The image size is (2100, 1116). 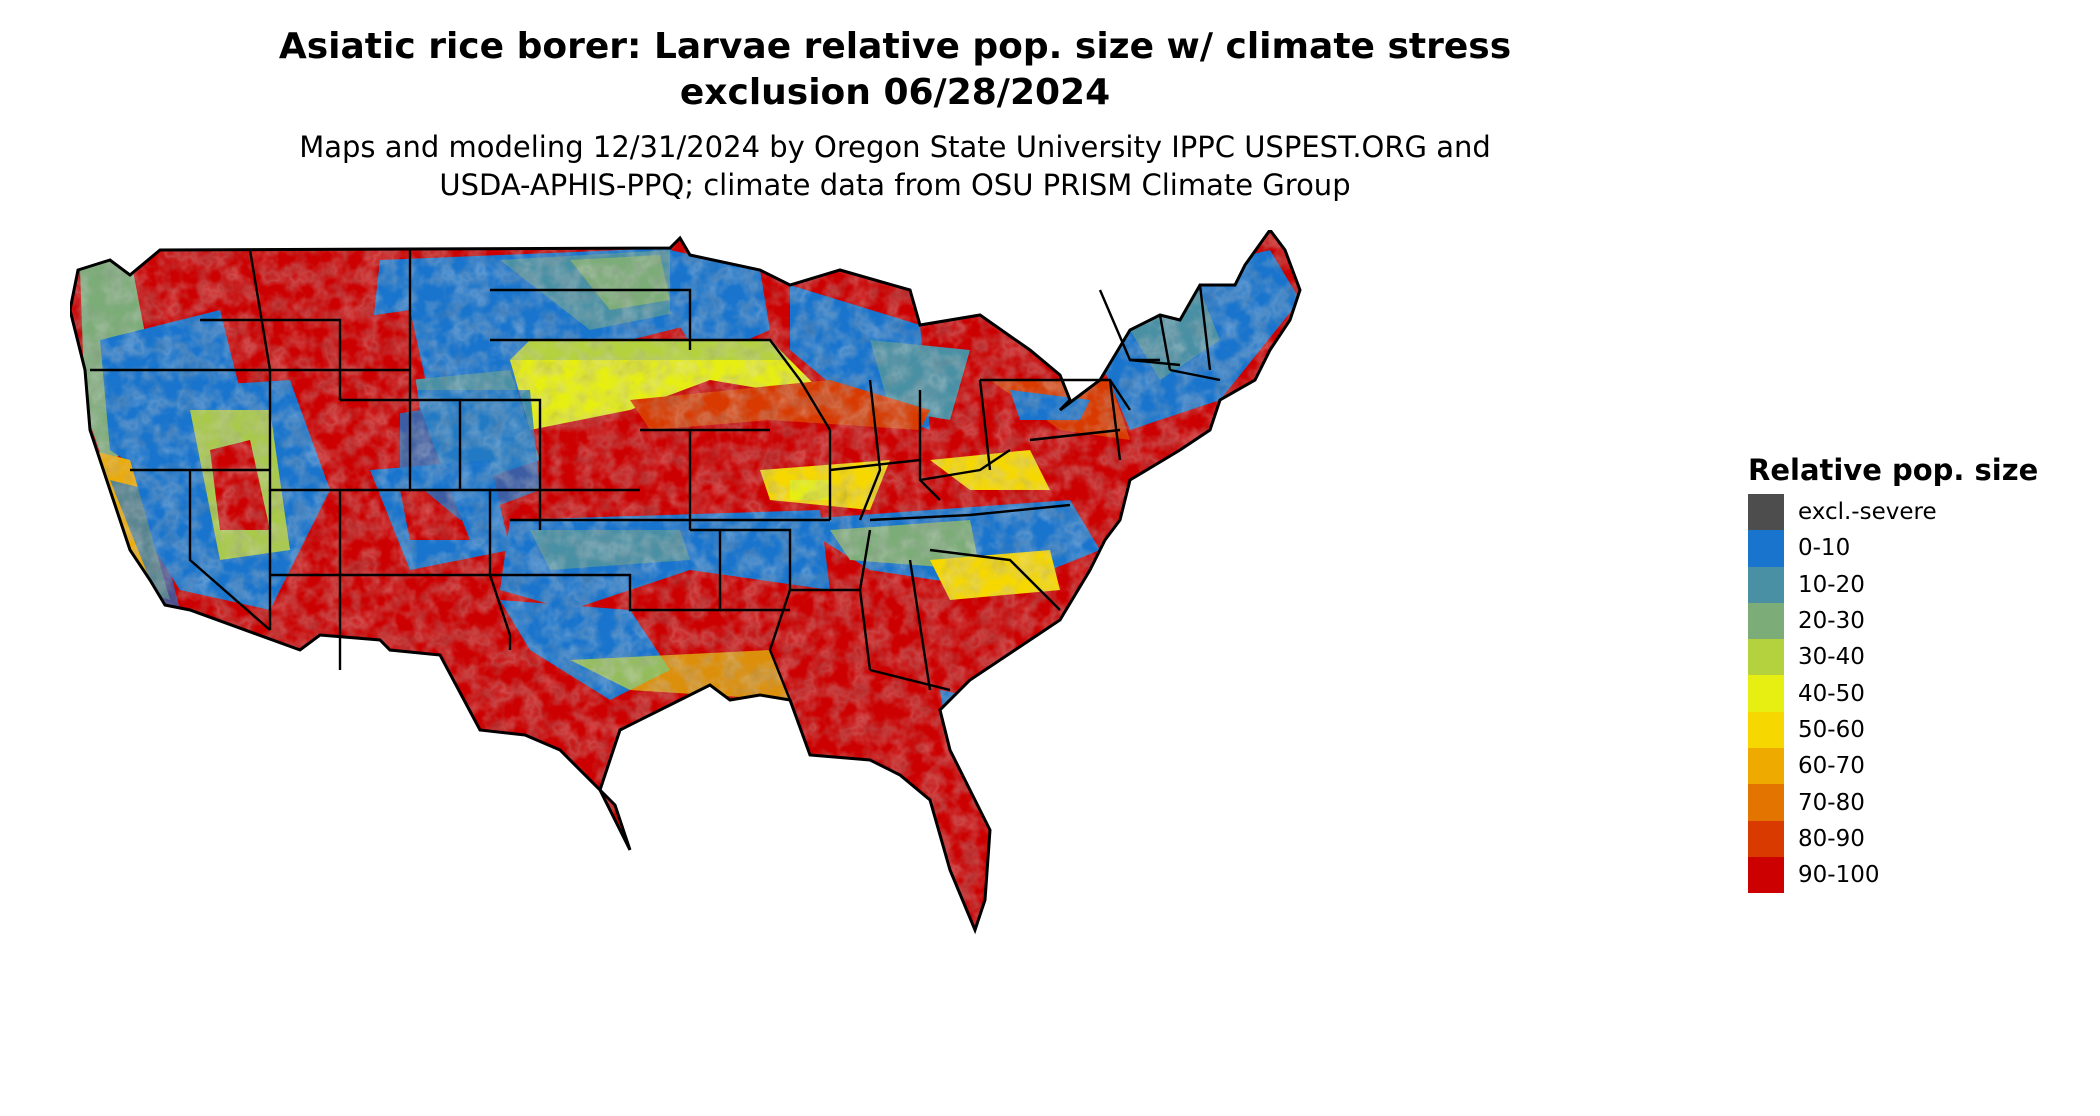 What do you see at coordinates (1831, 766) in the screenshot?
I see `legend-label: 60-70` at bounding box center [1831, 766].